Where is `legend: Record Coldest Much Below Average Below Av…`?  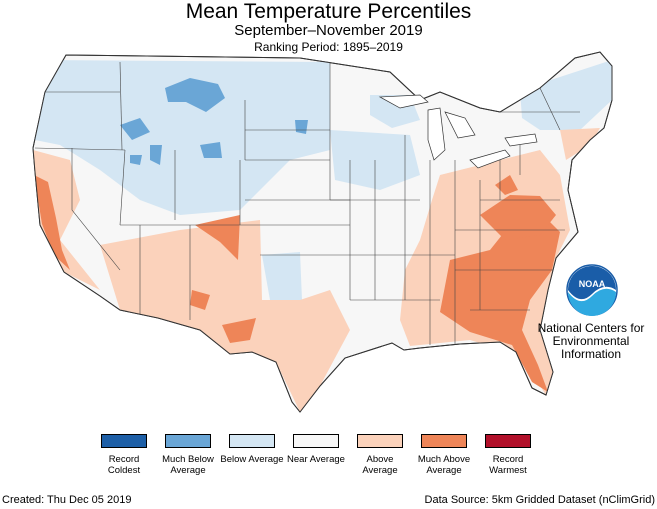
legend: Record Coldest Much Below Average Below Av… is located at coordinates (317, 464).